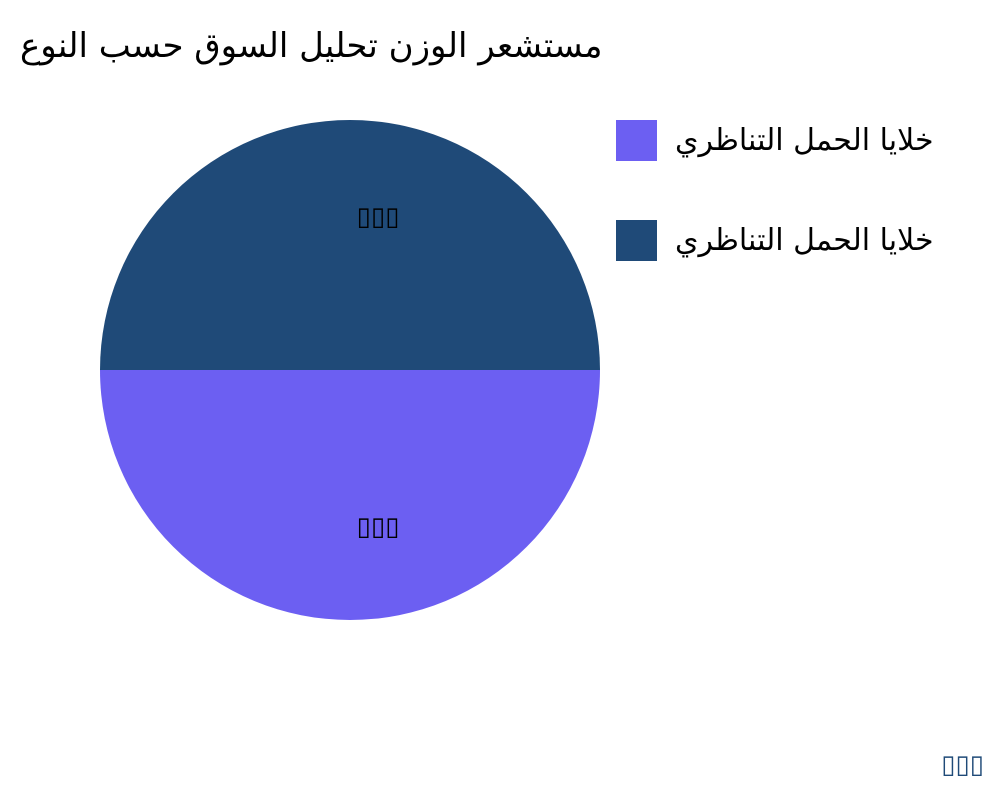 The height and width of the screenshot is (800, 1000). Describe the element at coordinates (311, 46) in the screenshot. I see `chart-title: مستشعر الوزن تحليل السوق حسب النوع` at that location.